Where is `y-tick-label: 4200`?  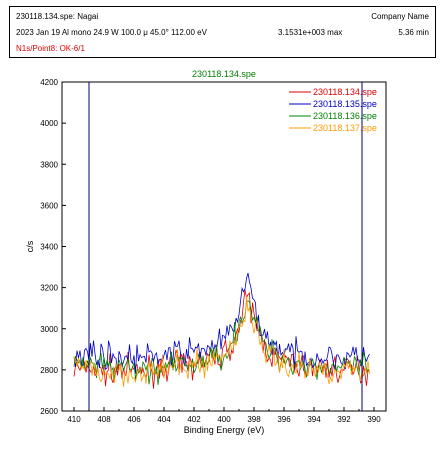
y-tick-label: 4200 is located at coordinates (49, 82).